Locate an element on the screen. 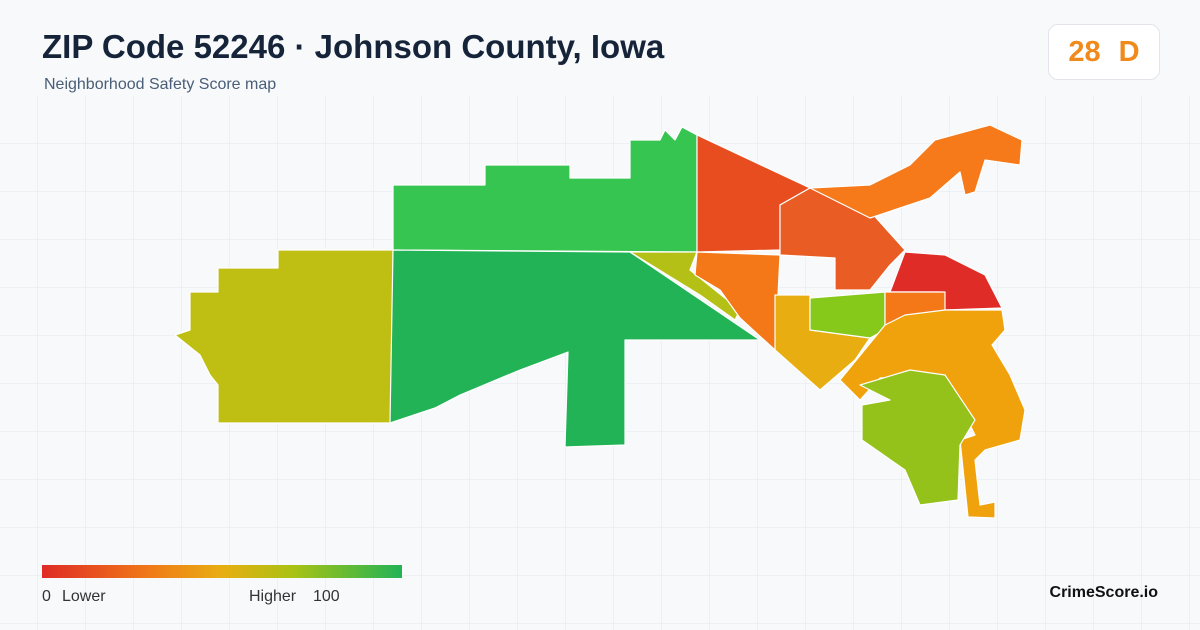  legend-max-label: Higher is located at coordinates (273, 596).